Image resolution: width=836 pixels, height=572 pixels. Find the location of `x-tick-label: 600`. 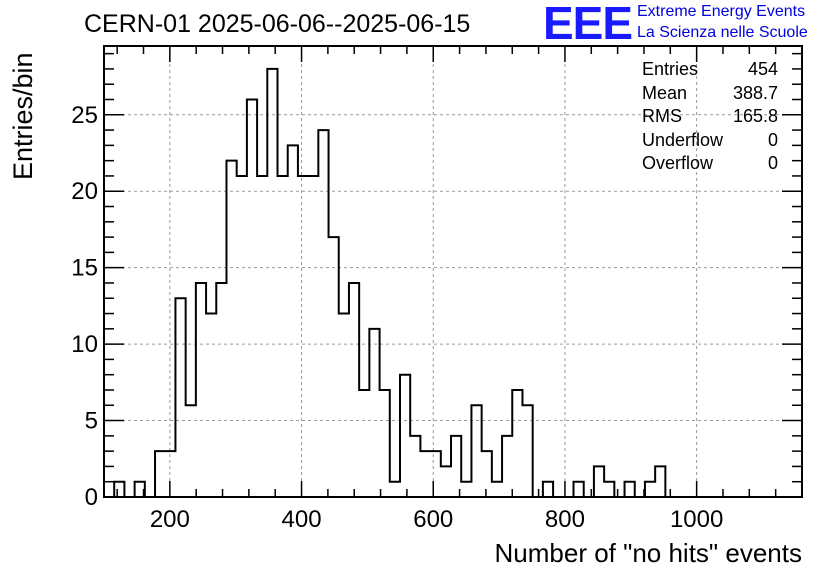

x-tick-label: 600 is located at coordinates (433, 519).